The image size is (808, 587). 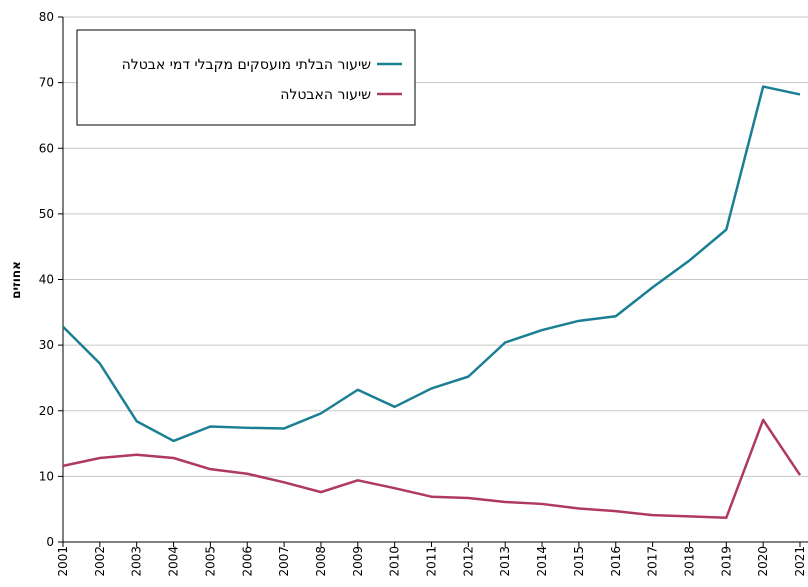 I want to click on y-axis-label: אחוזים, so click(x=16, y=280).